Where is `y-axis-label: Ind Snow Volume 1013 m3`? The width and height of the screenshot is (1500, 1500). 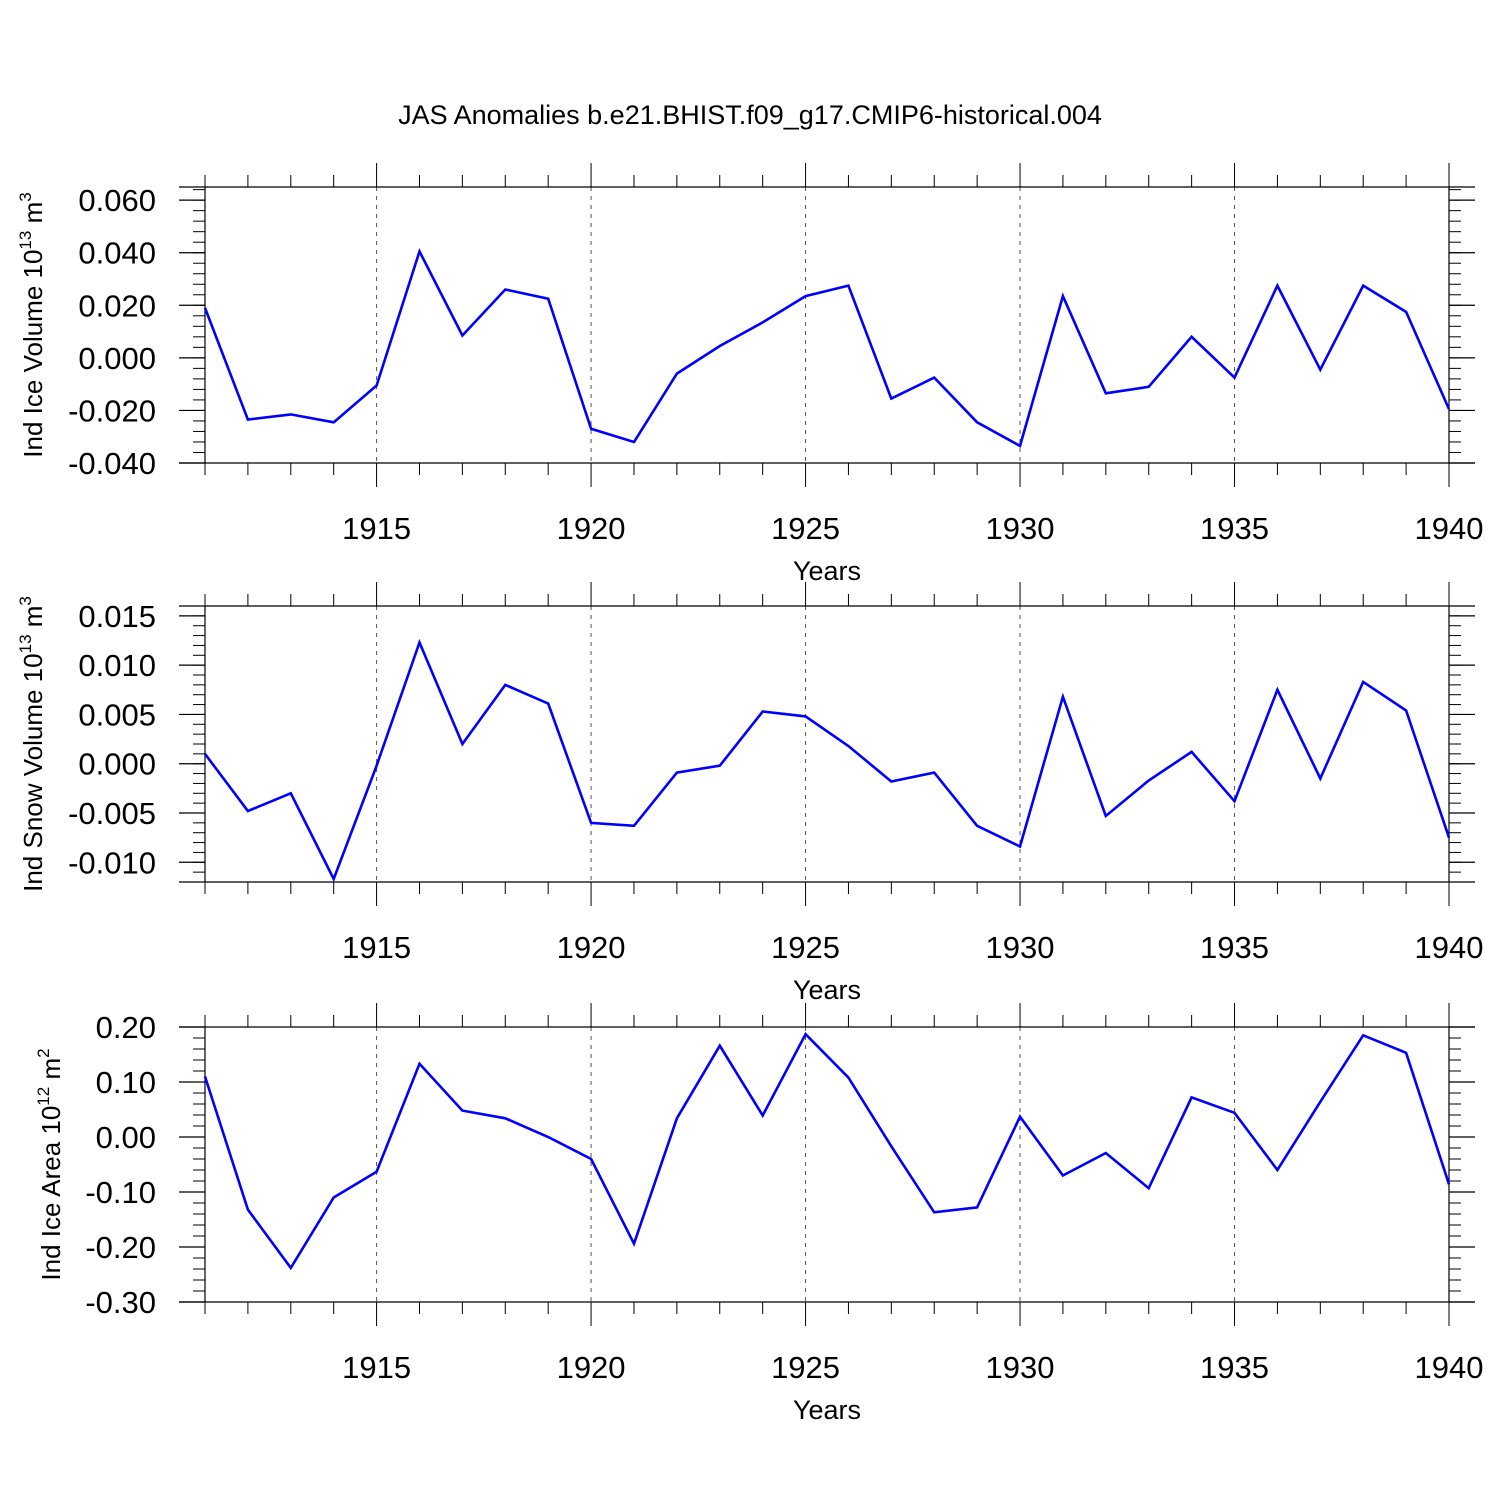 y-axis-label: Ind Snow Volume 1013 m3 is located at coordinates (32, 744).